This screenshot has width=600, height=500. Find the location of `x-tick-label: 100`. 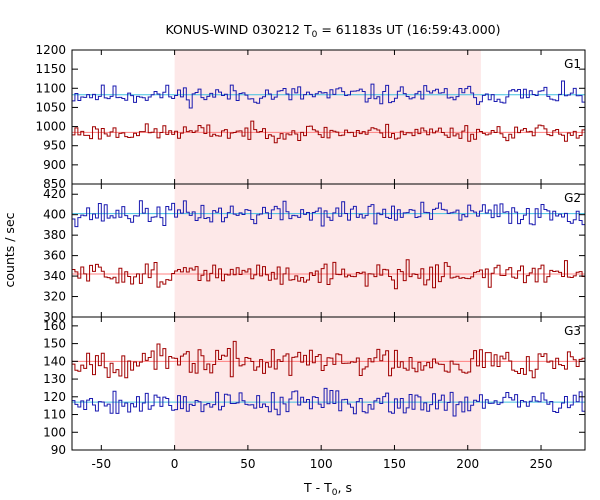

x-tick-label: 100 is located at coordinates (321, 464).